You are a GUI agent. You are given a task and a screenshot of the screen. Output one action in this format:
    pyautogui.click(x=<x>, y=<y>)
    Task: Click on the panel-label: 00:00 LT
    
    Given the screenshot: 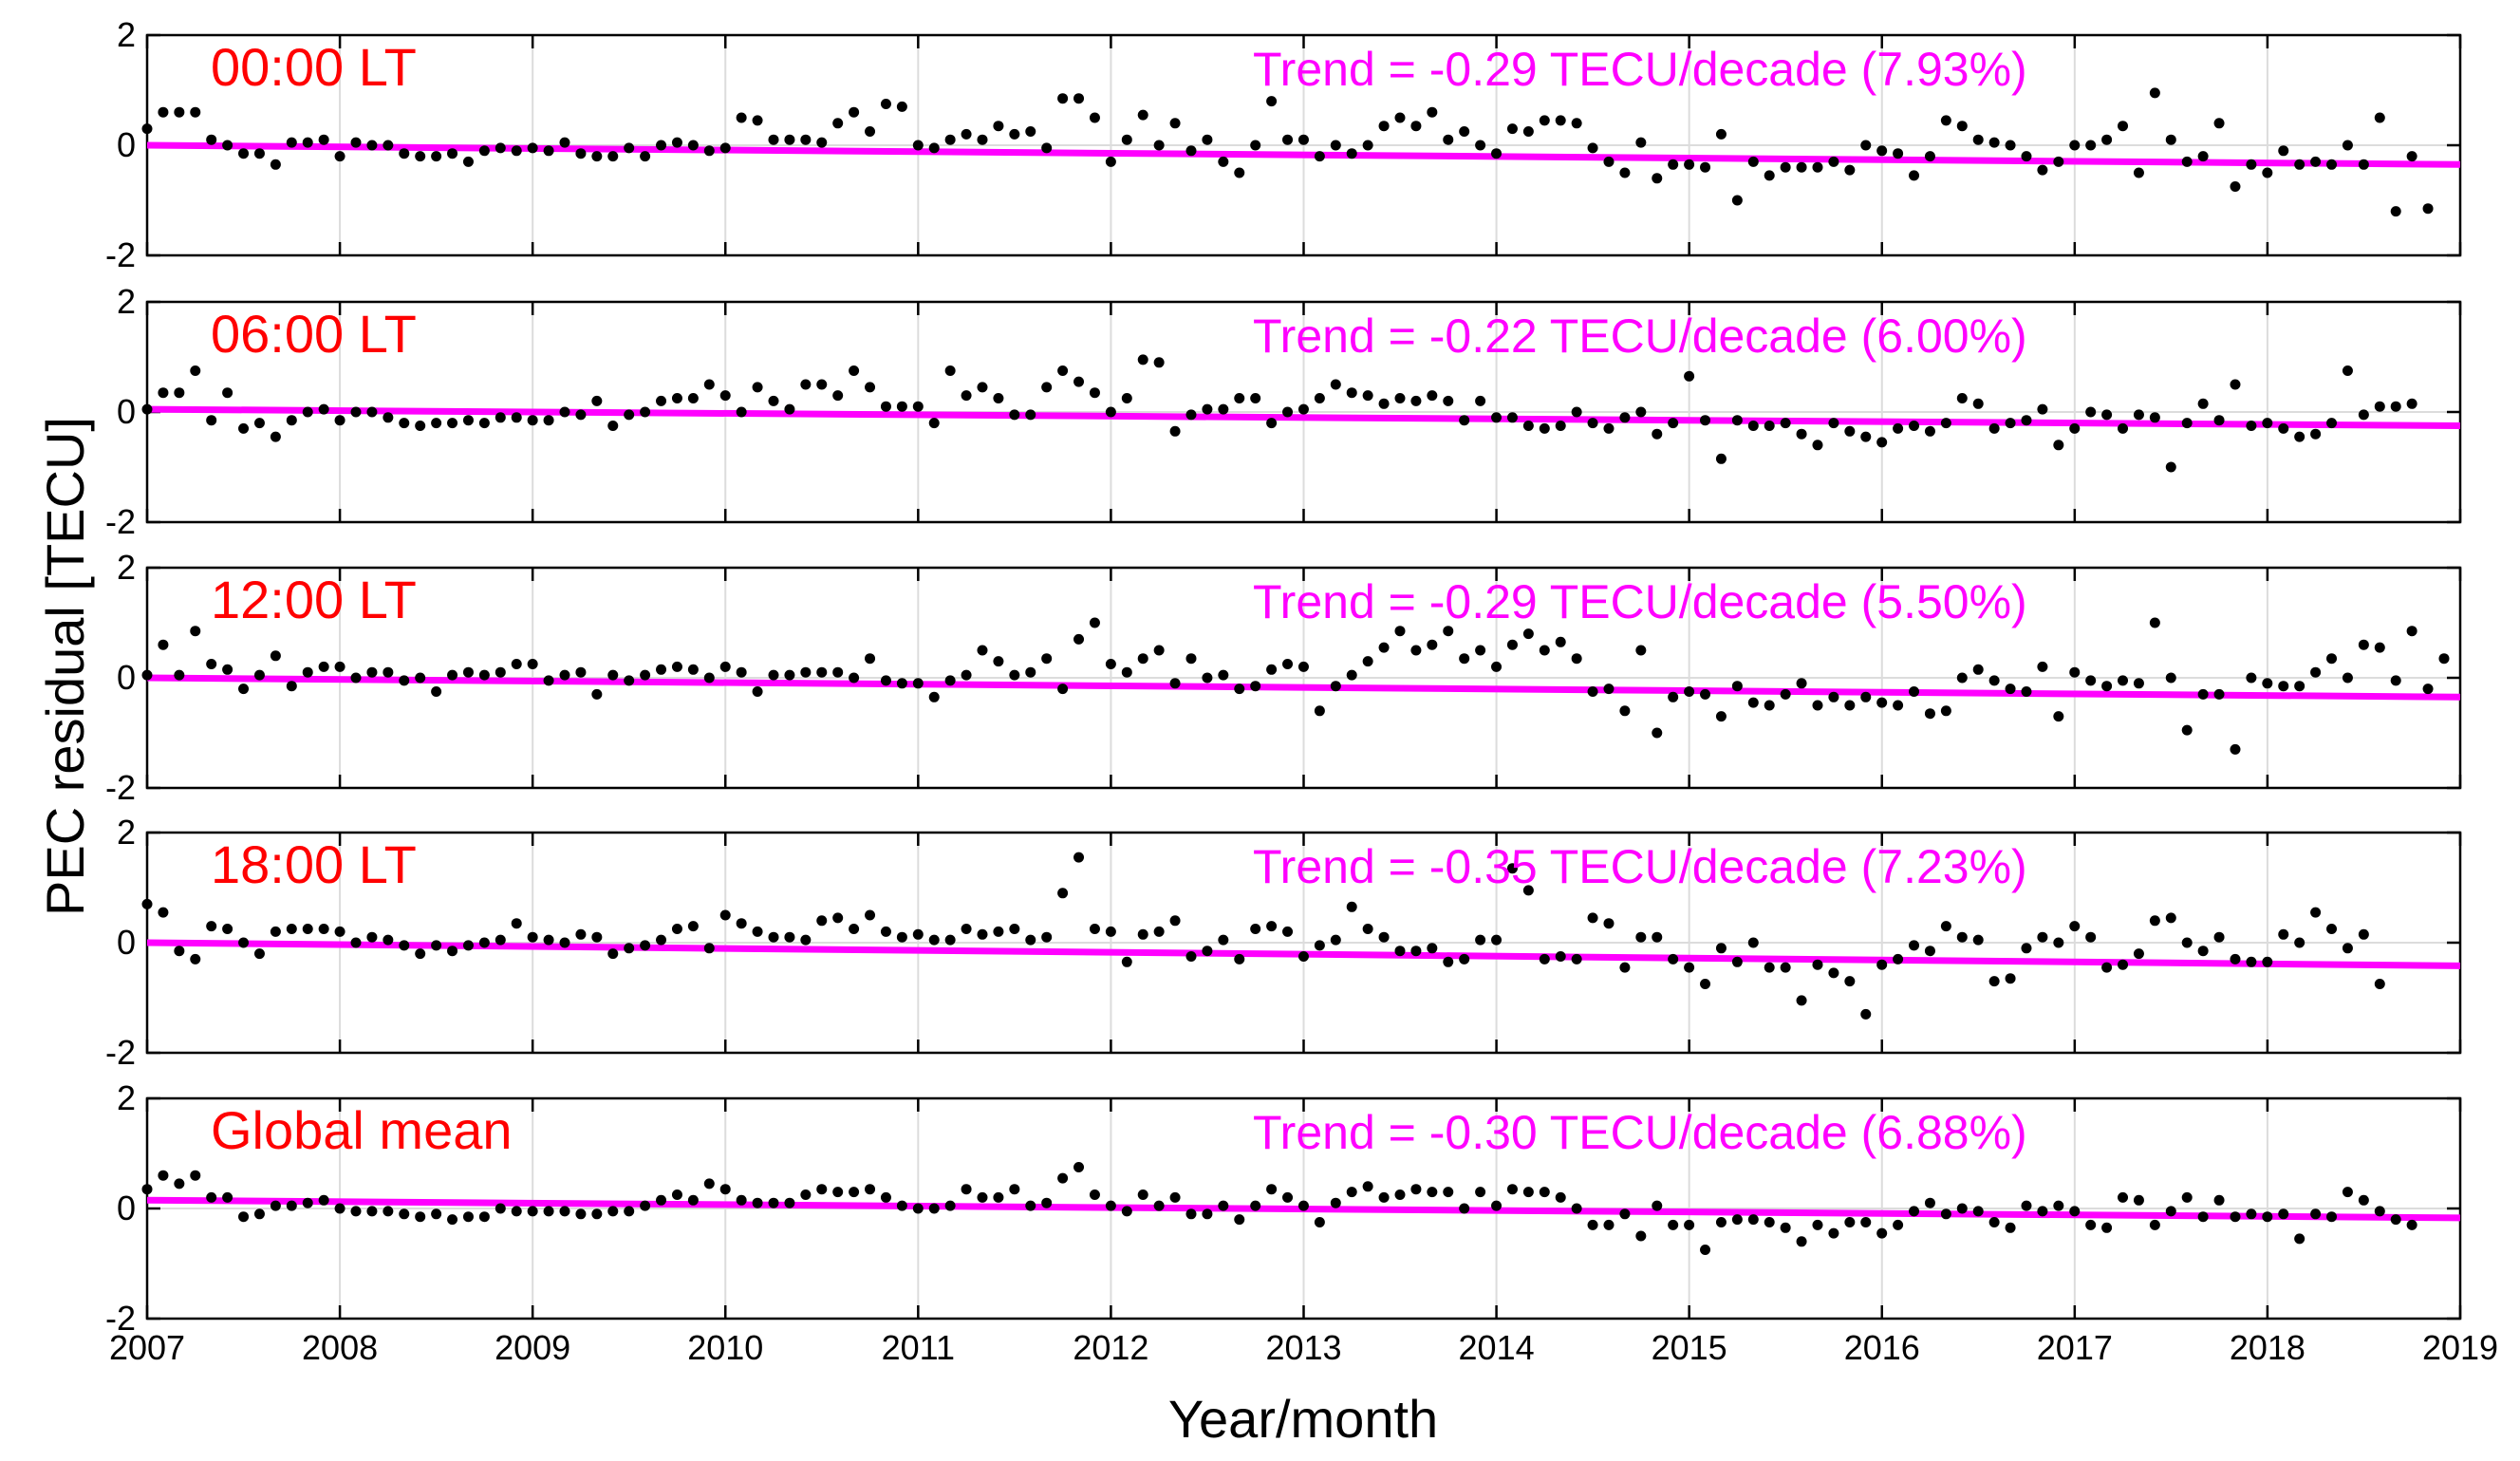 What is the action you would take?
    pyautogui.click(x=314, y=67)
    